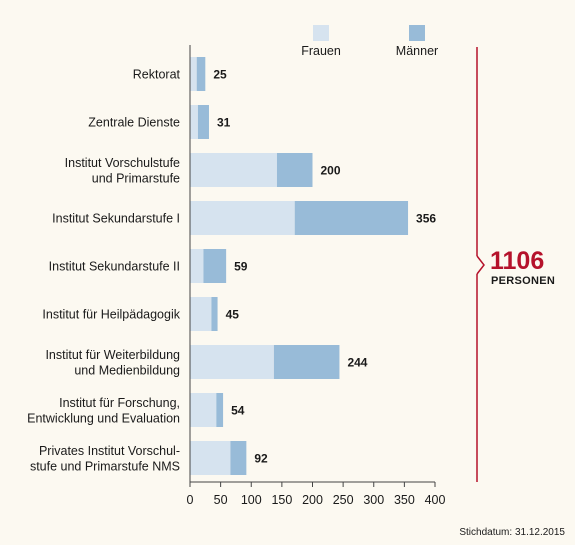 This screenshot has width=575, height=545. Describe the element at coordinates (517, 261) in the screenshot. I see `total-value: 1106` at that location.